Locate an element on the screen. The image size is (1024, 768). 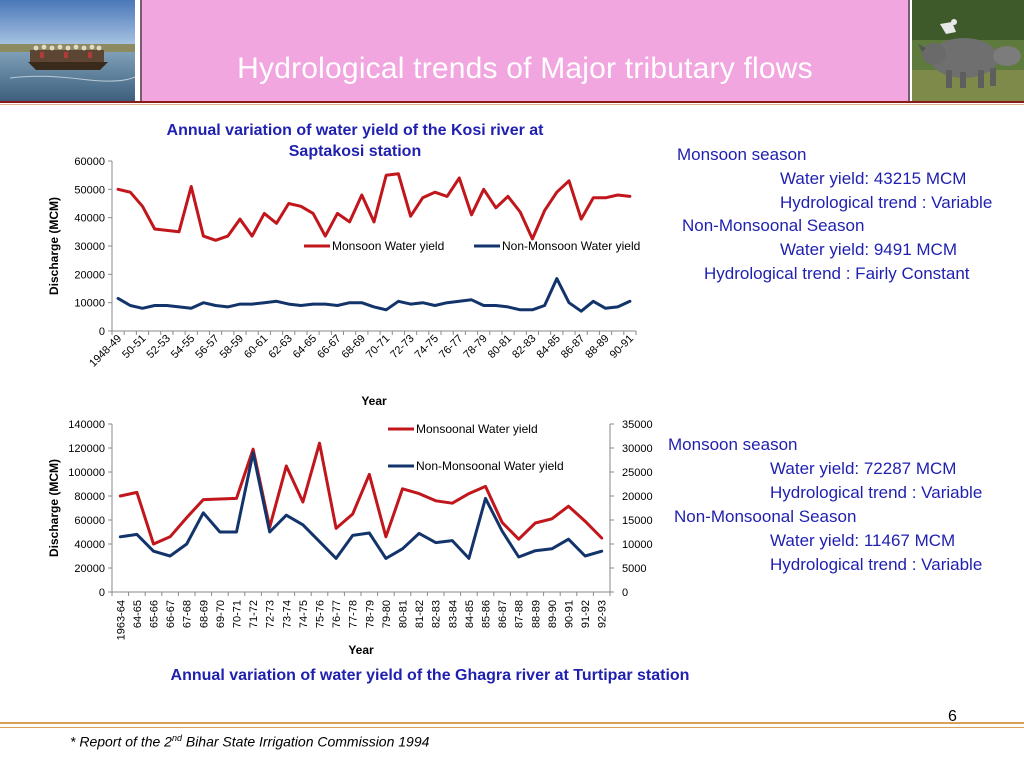
ghagra-y-axis-title: Discharge (MCM) is located at coordinates (54, 508).